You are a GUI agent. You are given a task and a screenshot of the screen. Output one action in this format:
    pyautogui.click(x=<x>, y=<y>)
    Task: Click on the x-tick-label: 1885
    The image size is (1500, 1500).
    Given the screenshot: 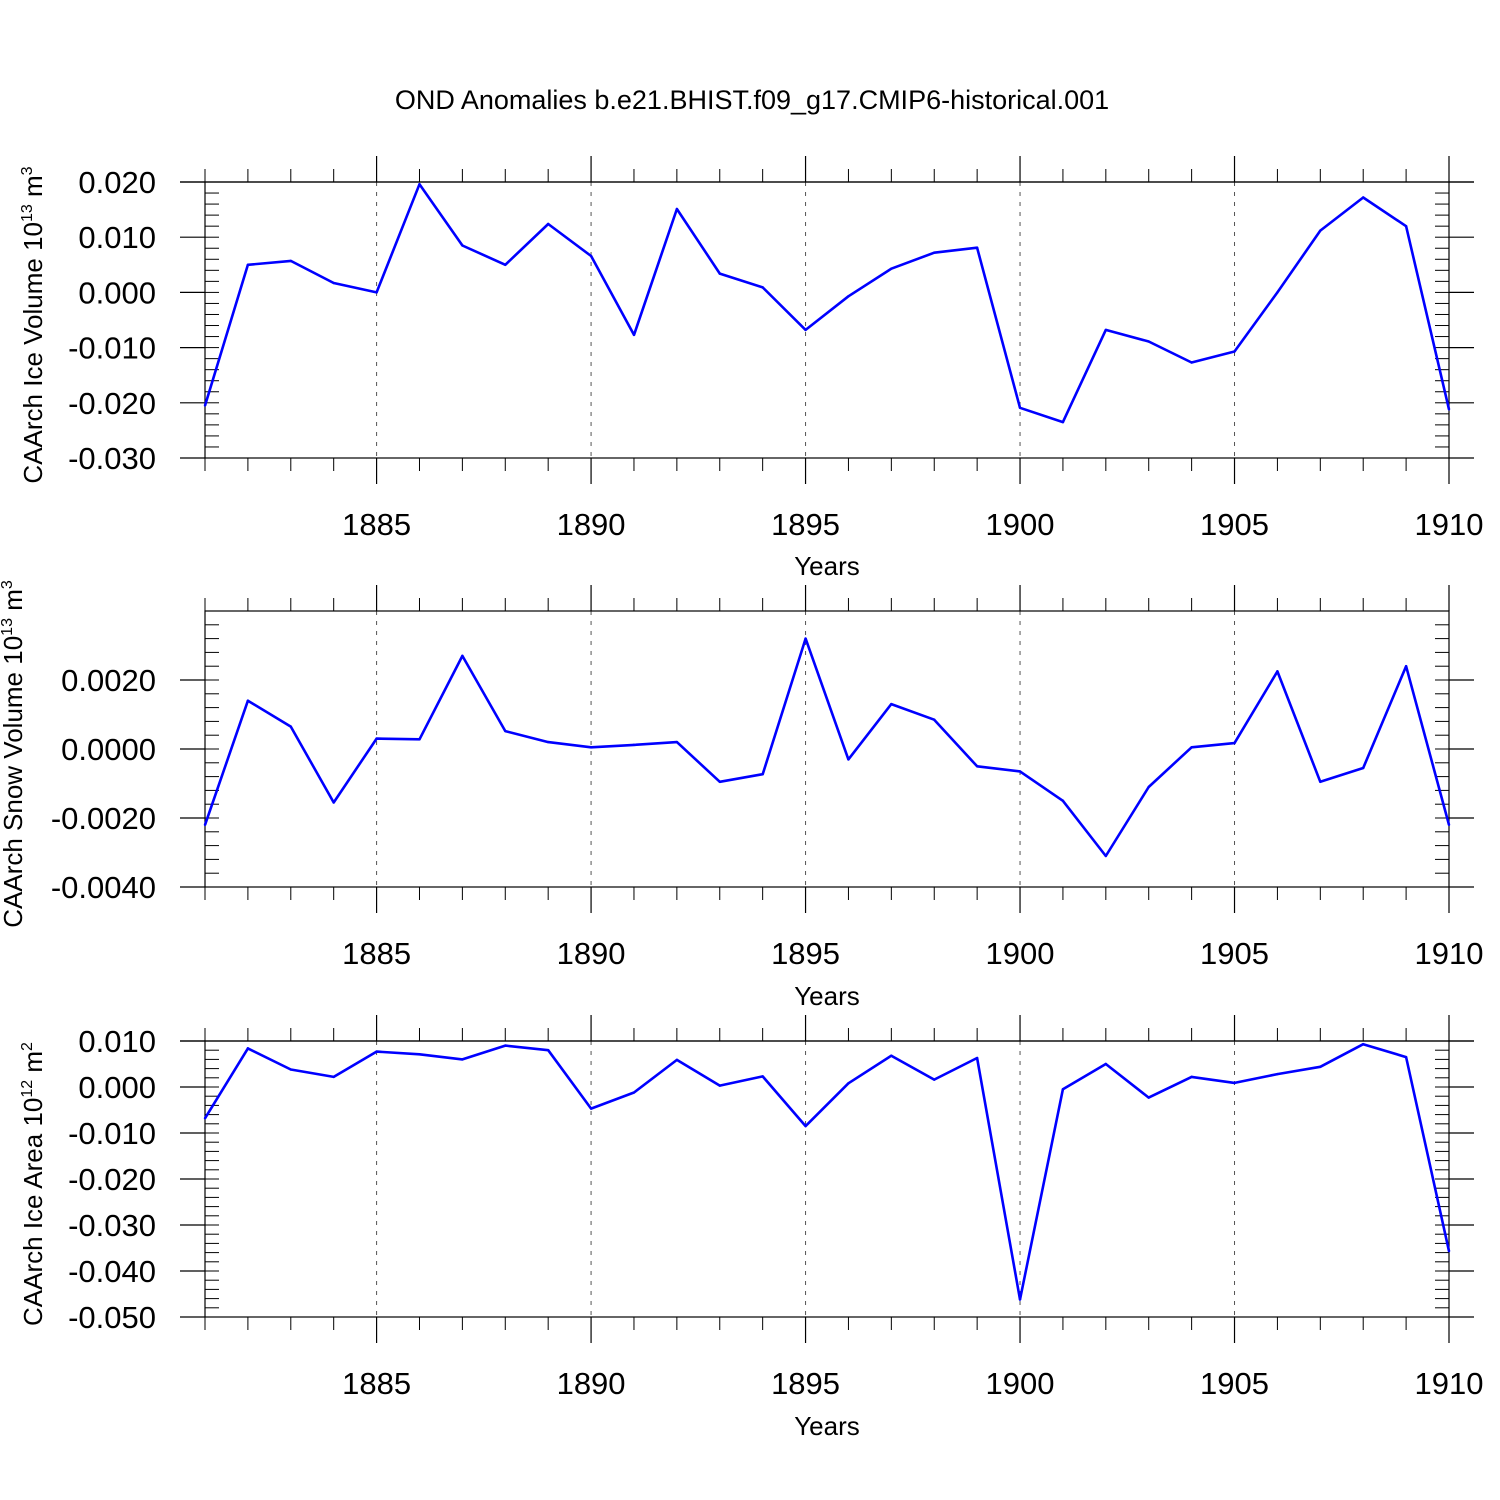 What is the action you would take?
    pyautogui.click(x=376, y=1383)
    